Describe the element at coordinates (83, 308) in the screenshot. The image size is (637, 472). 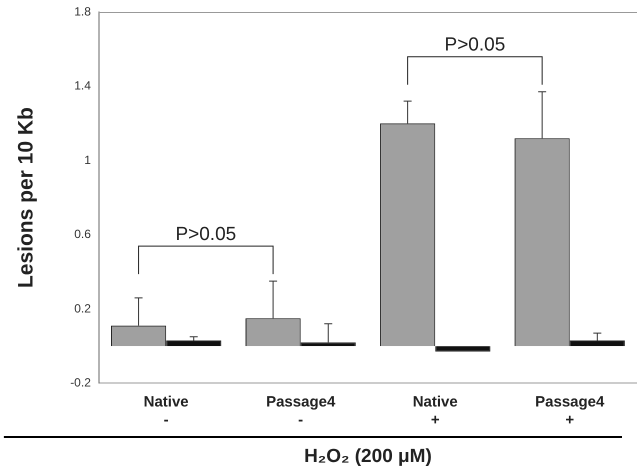
I see `y-tick-label: 0.2` at that location.